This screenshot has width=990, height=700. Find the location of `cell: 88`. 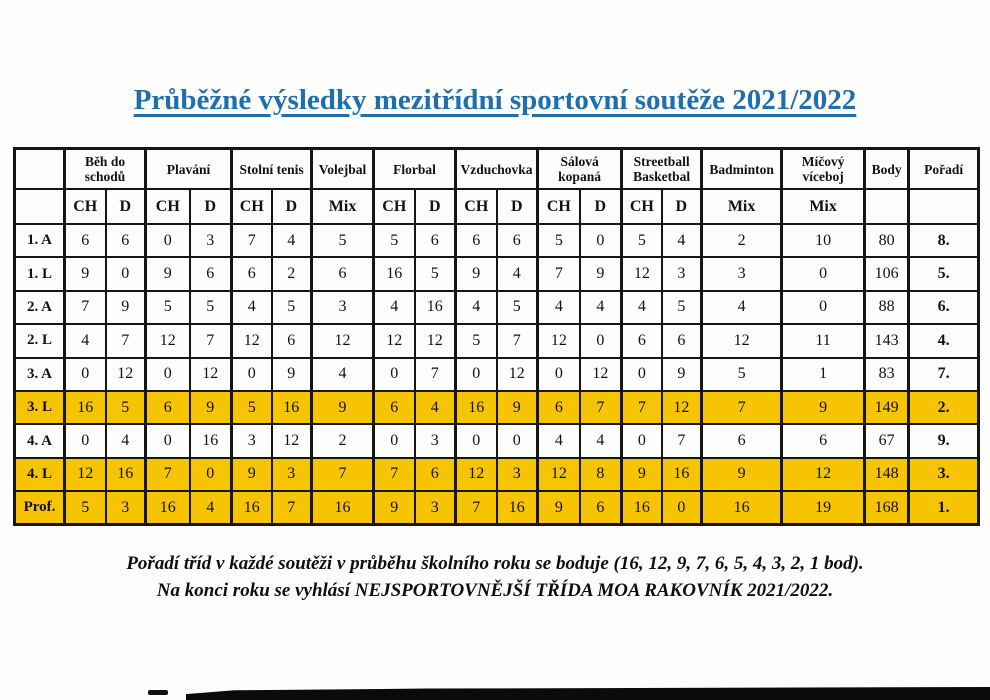

cell: 88 is located at coordinates (886, 307).